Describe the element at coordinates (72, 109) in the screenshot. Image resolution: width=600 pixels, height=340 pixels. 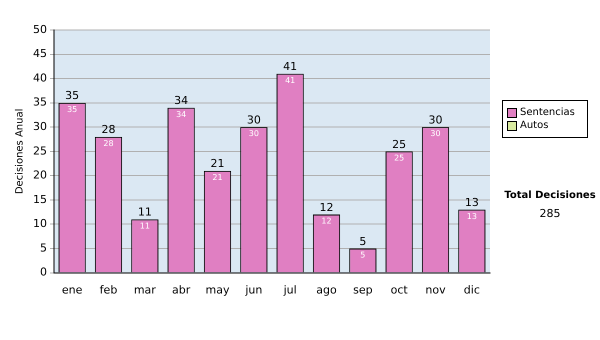
I see `data-label: 35` at that location.